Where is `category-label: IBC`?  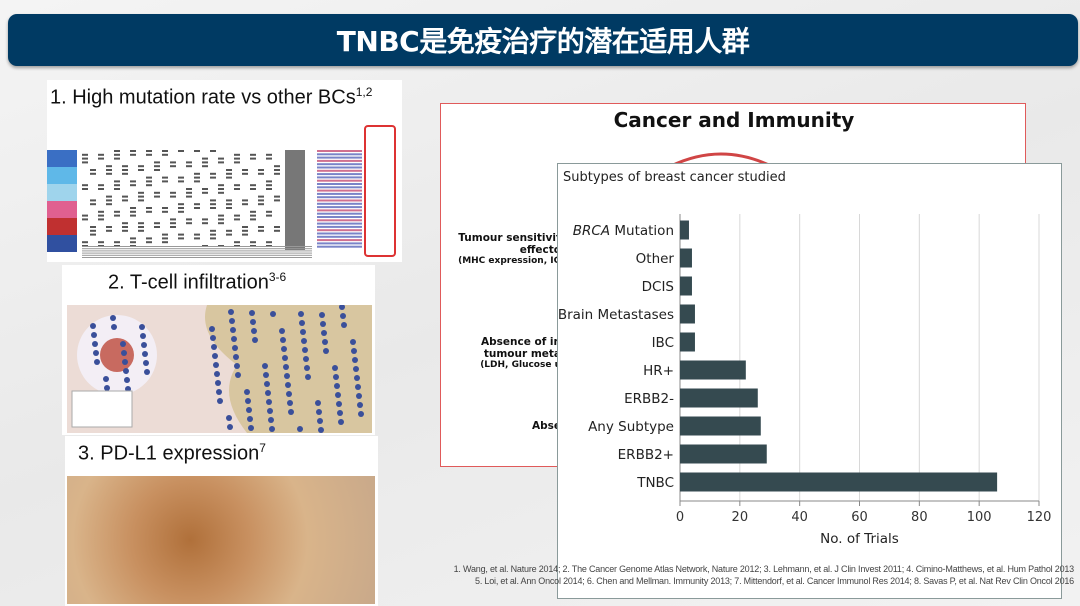 category-label: IBC is located at coordinates (663, 343).